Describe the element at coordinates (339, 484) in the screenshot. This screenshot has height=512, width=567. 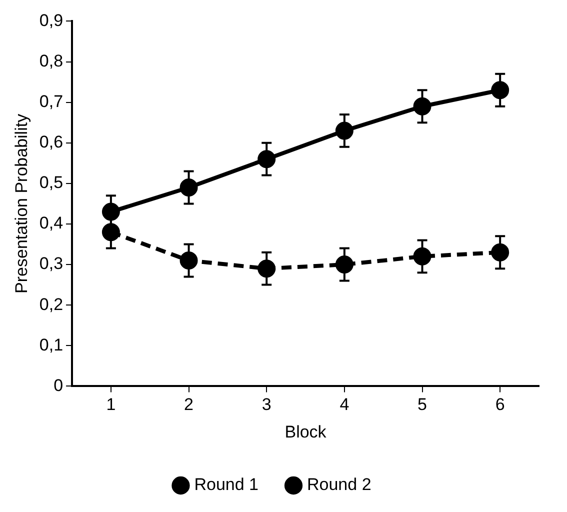
I see `legend-label: Round 2` at that location.